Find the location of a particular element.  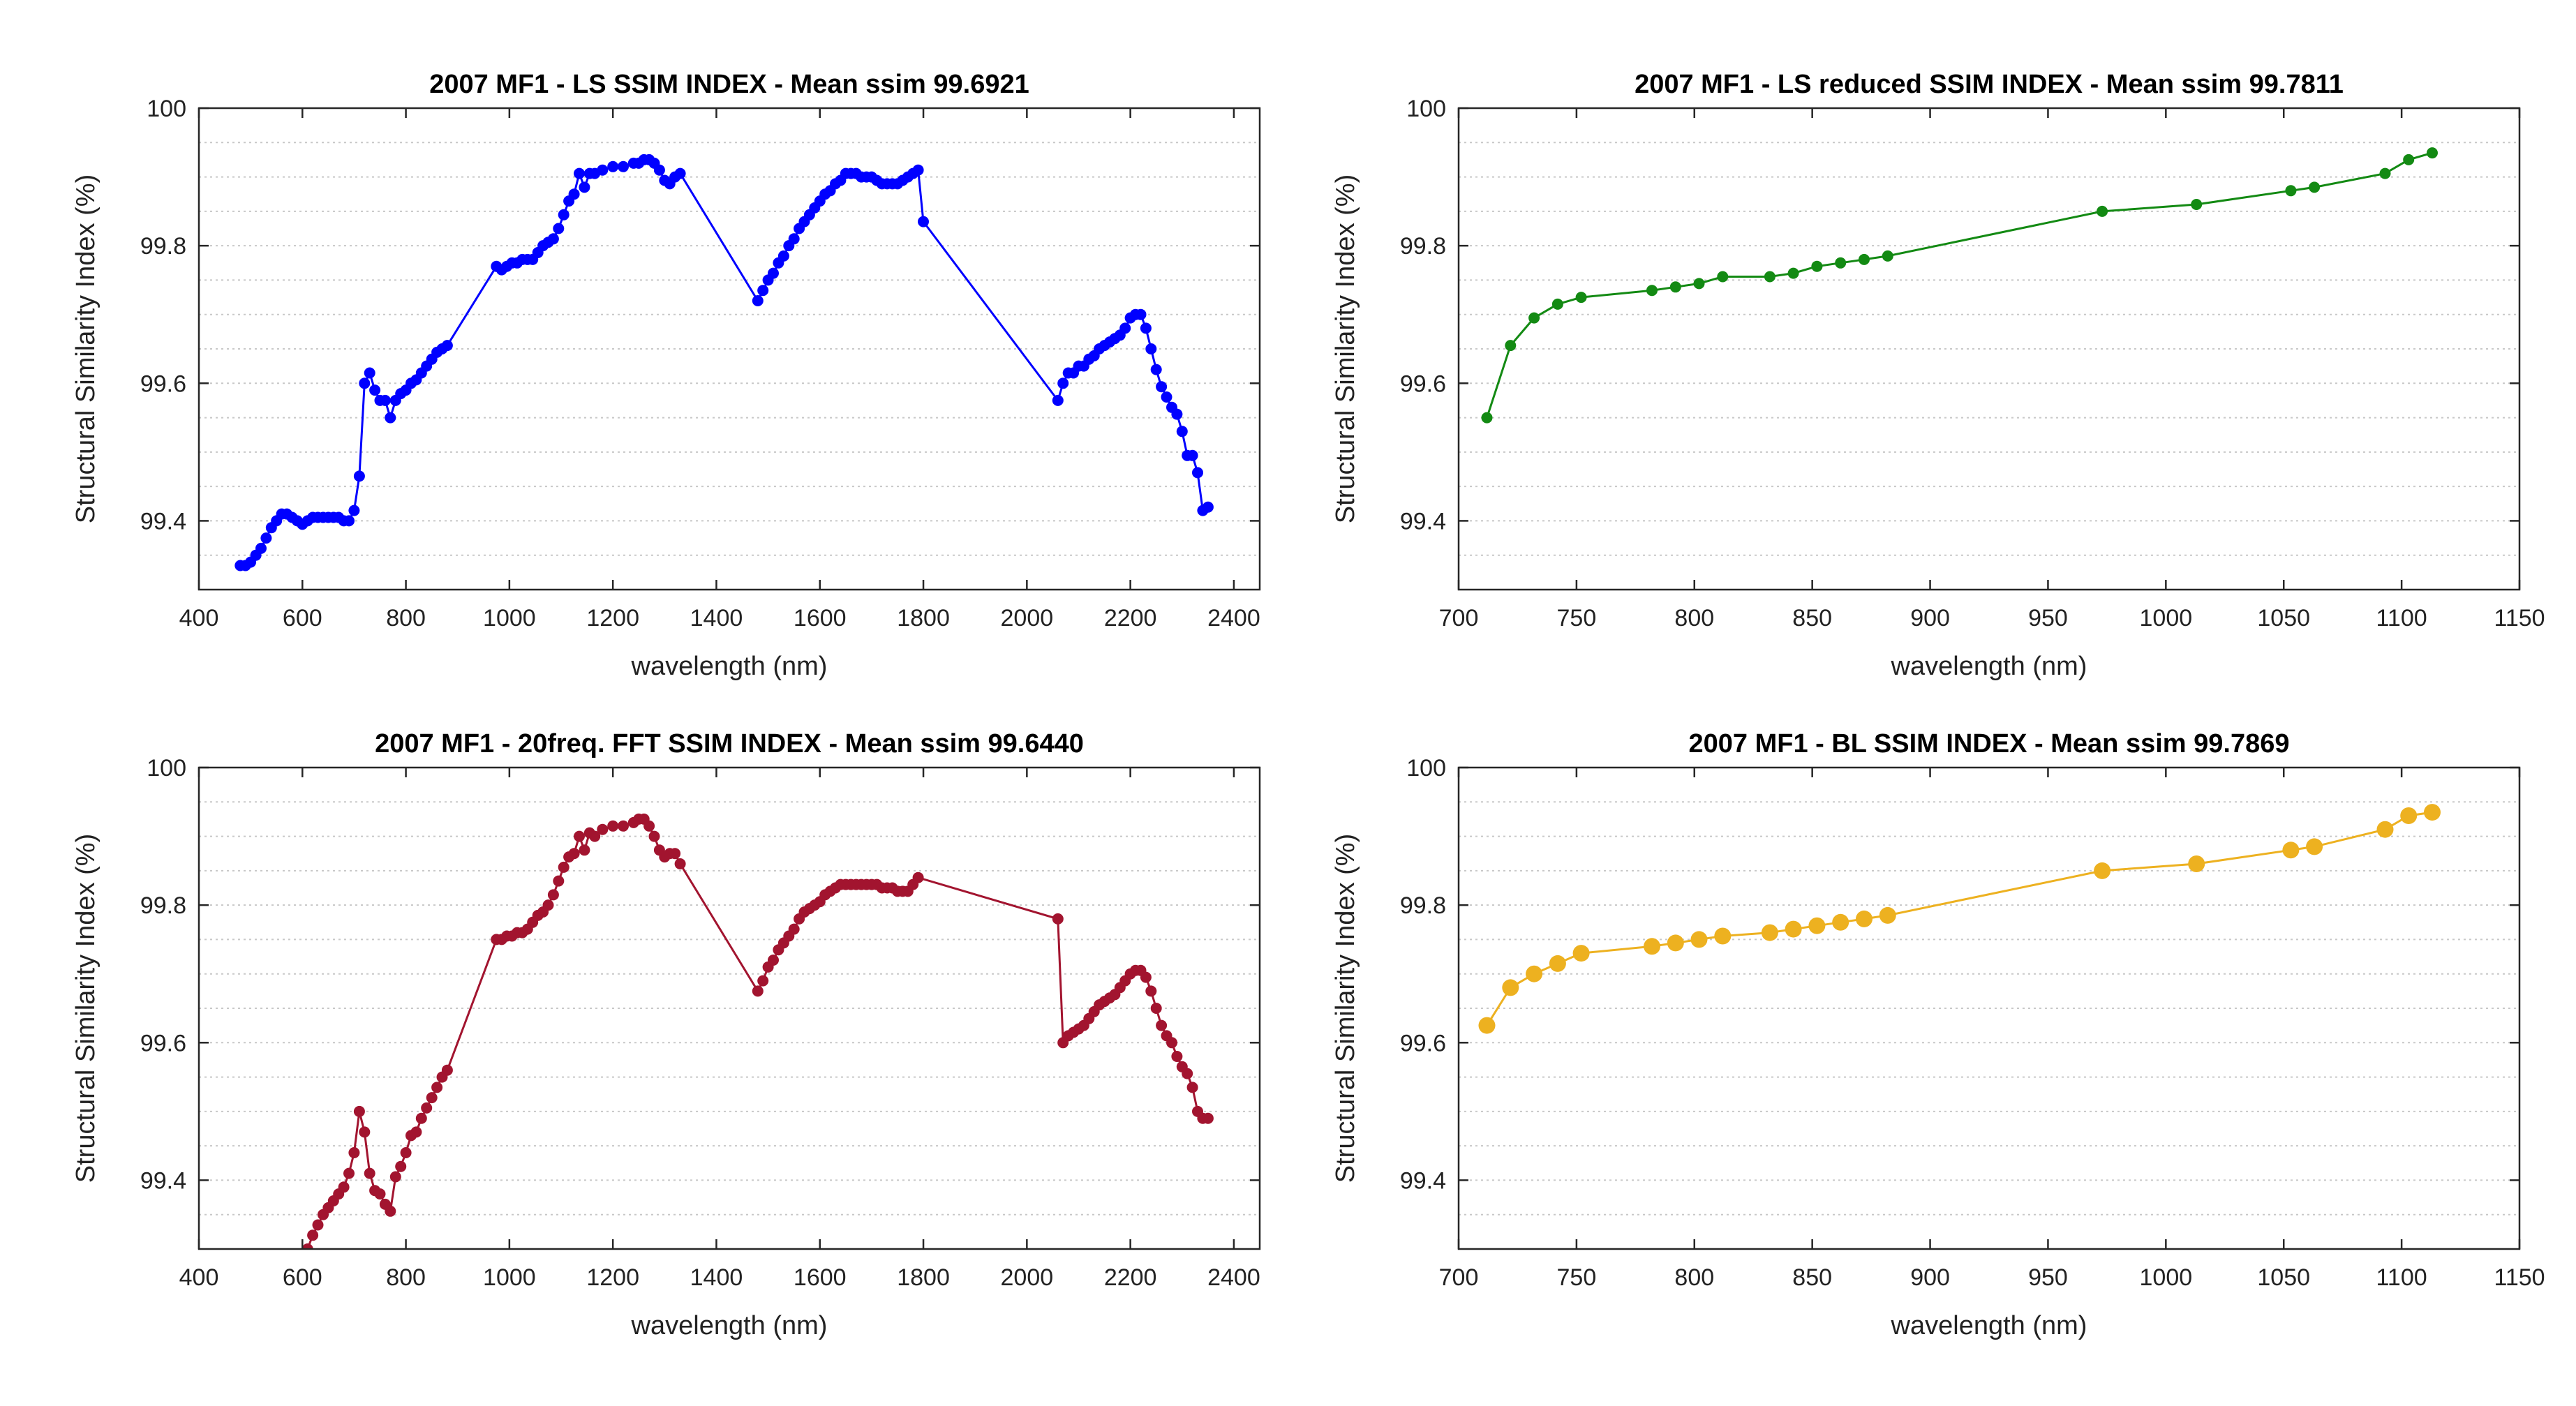

x-tick-label: 900 is located at coordinates (1930, 1277).